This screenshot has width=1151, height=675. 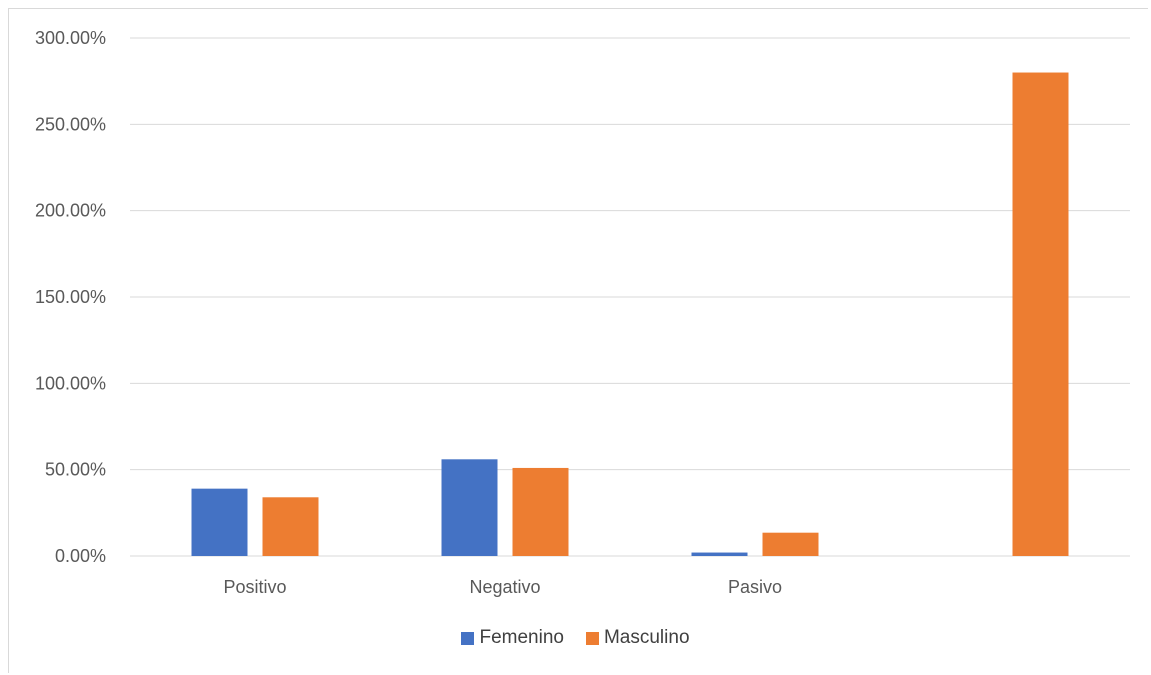 What do you see at coordinates (70, 383) in the screenshot?
I see `y-tick-label: 100.00%` at bounding box center [70, 383].